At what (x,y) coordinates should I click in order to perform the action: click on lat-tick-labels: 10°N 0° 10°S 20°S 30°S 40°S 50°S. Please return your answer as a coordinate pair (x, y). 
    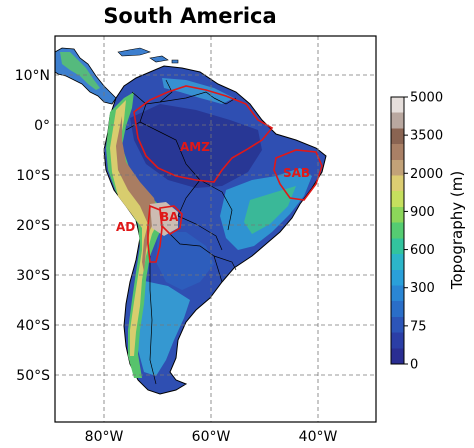
    Looking at the image, I should click on (32, 226).